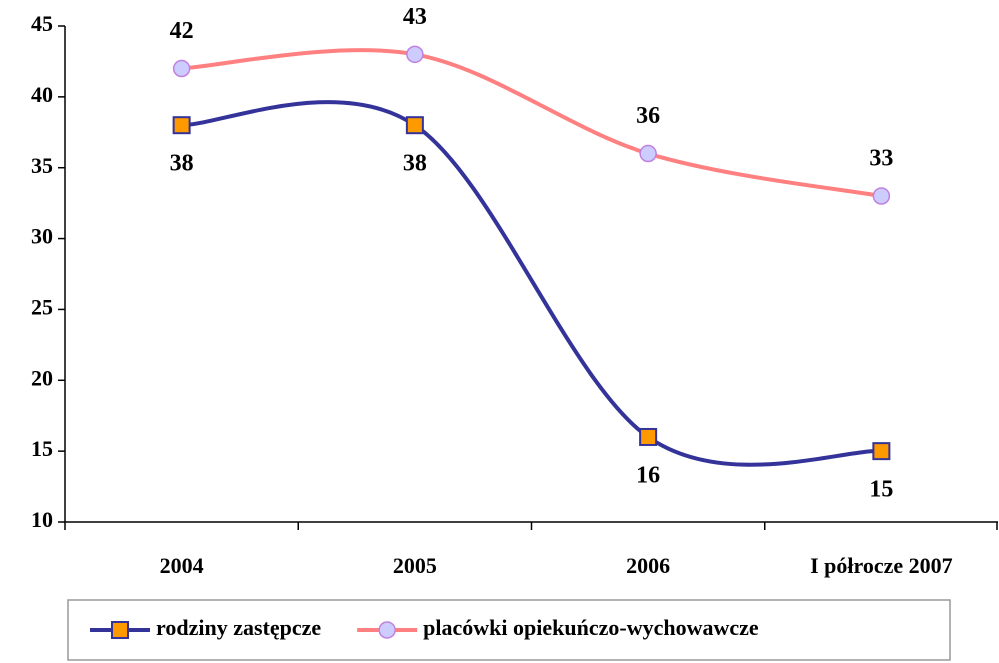  What do you see at coordinates (42, 306) in the screenshot?
I see `y-tick-label: 25` at bounding box center [42, 306].